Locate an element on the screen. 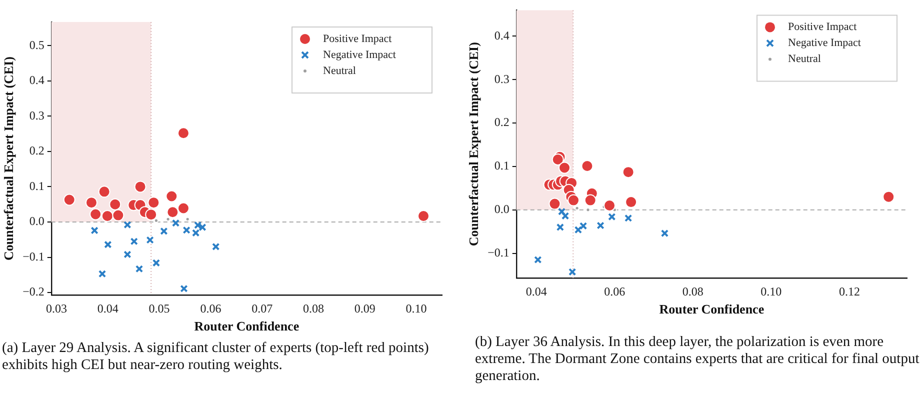 This screenshot has width=920, height=398. x-tick-label: 0.12 is located at coordinates (849, 291).